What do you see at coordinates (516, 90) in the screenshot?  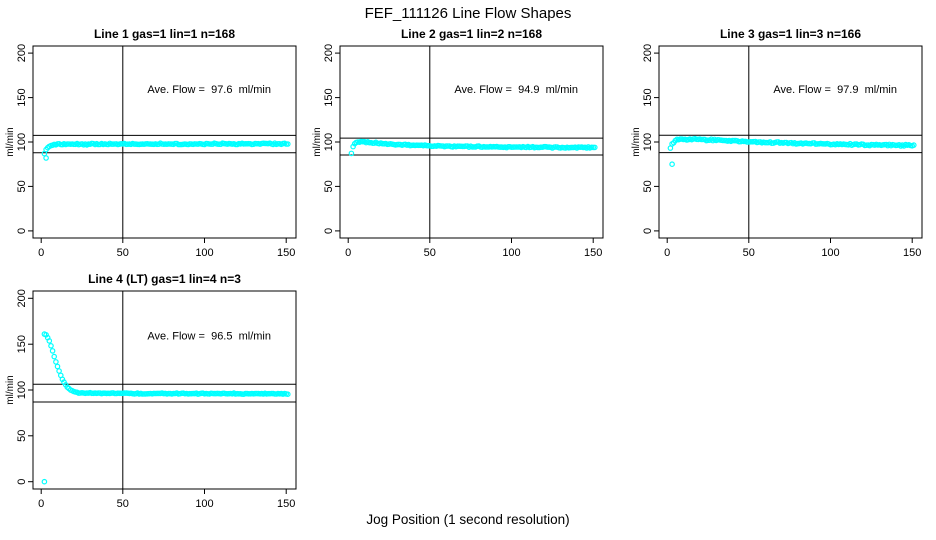 I see `avg-flow-annotation: Ave. Flow = 94.9 ml/min` at bounding box center [516, 90].